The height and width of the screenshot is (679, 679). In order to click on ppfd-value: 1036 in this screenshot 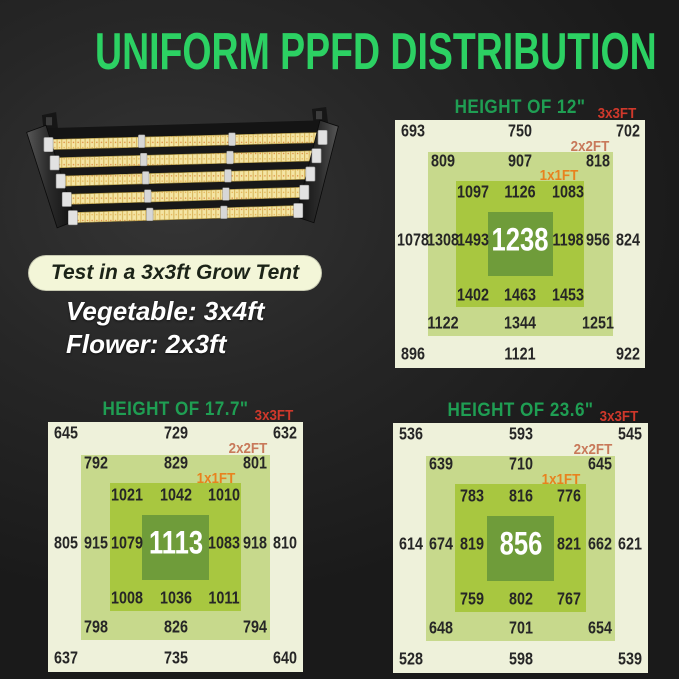, I will do `click(175, 597)`.